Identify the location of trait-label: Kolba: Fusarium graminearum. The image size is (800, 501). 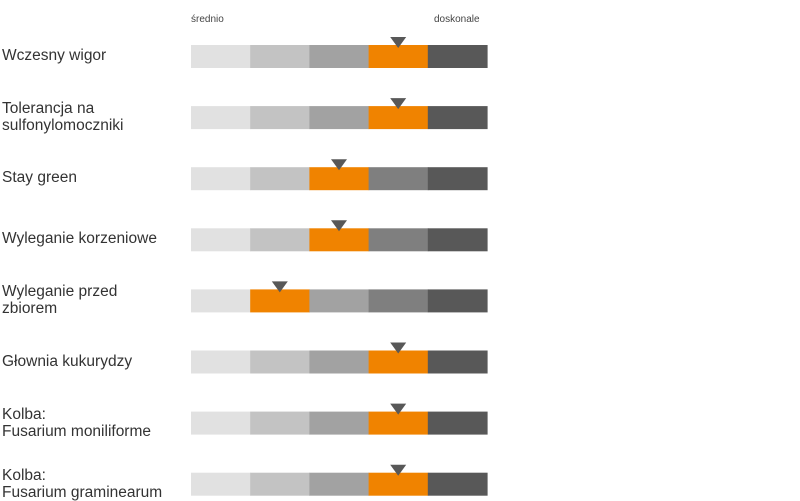
(82, 483).